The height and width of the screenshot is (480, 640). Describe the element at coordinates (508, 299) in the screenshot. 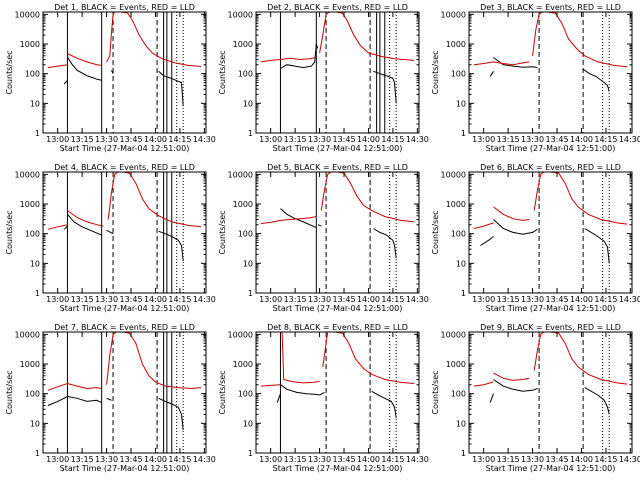

I see `x-tick-label: 13:15` at that location.